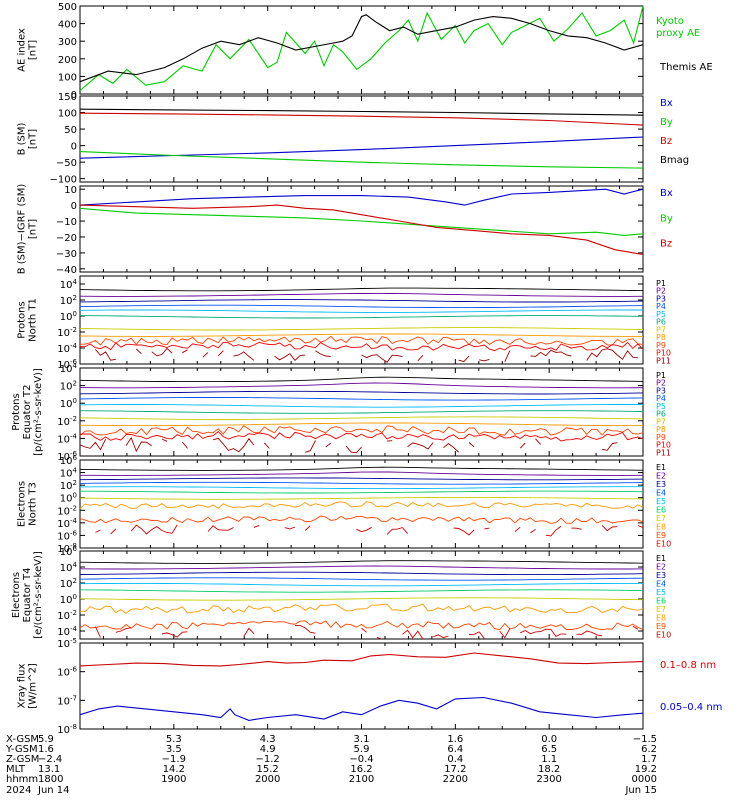 The width and height of the screenshot is (750, 800). What do you see at coordinates (455, 769) in the screenshot?
I see `footer-value: 17.2` at bounding box center [455, 769].